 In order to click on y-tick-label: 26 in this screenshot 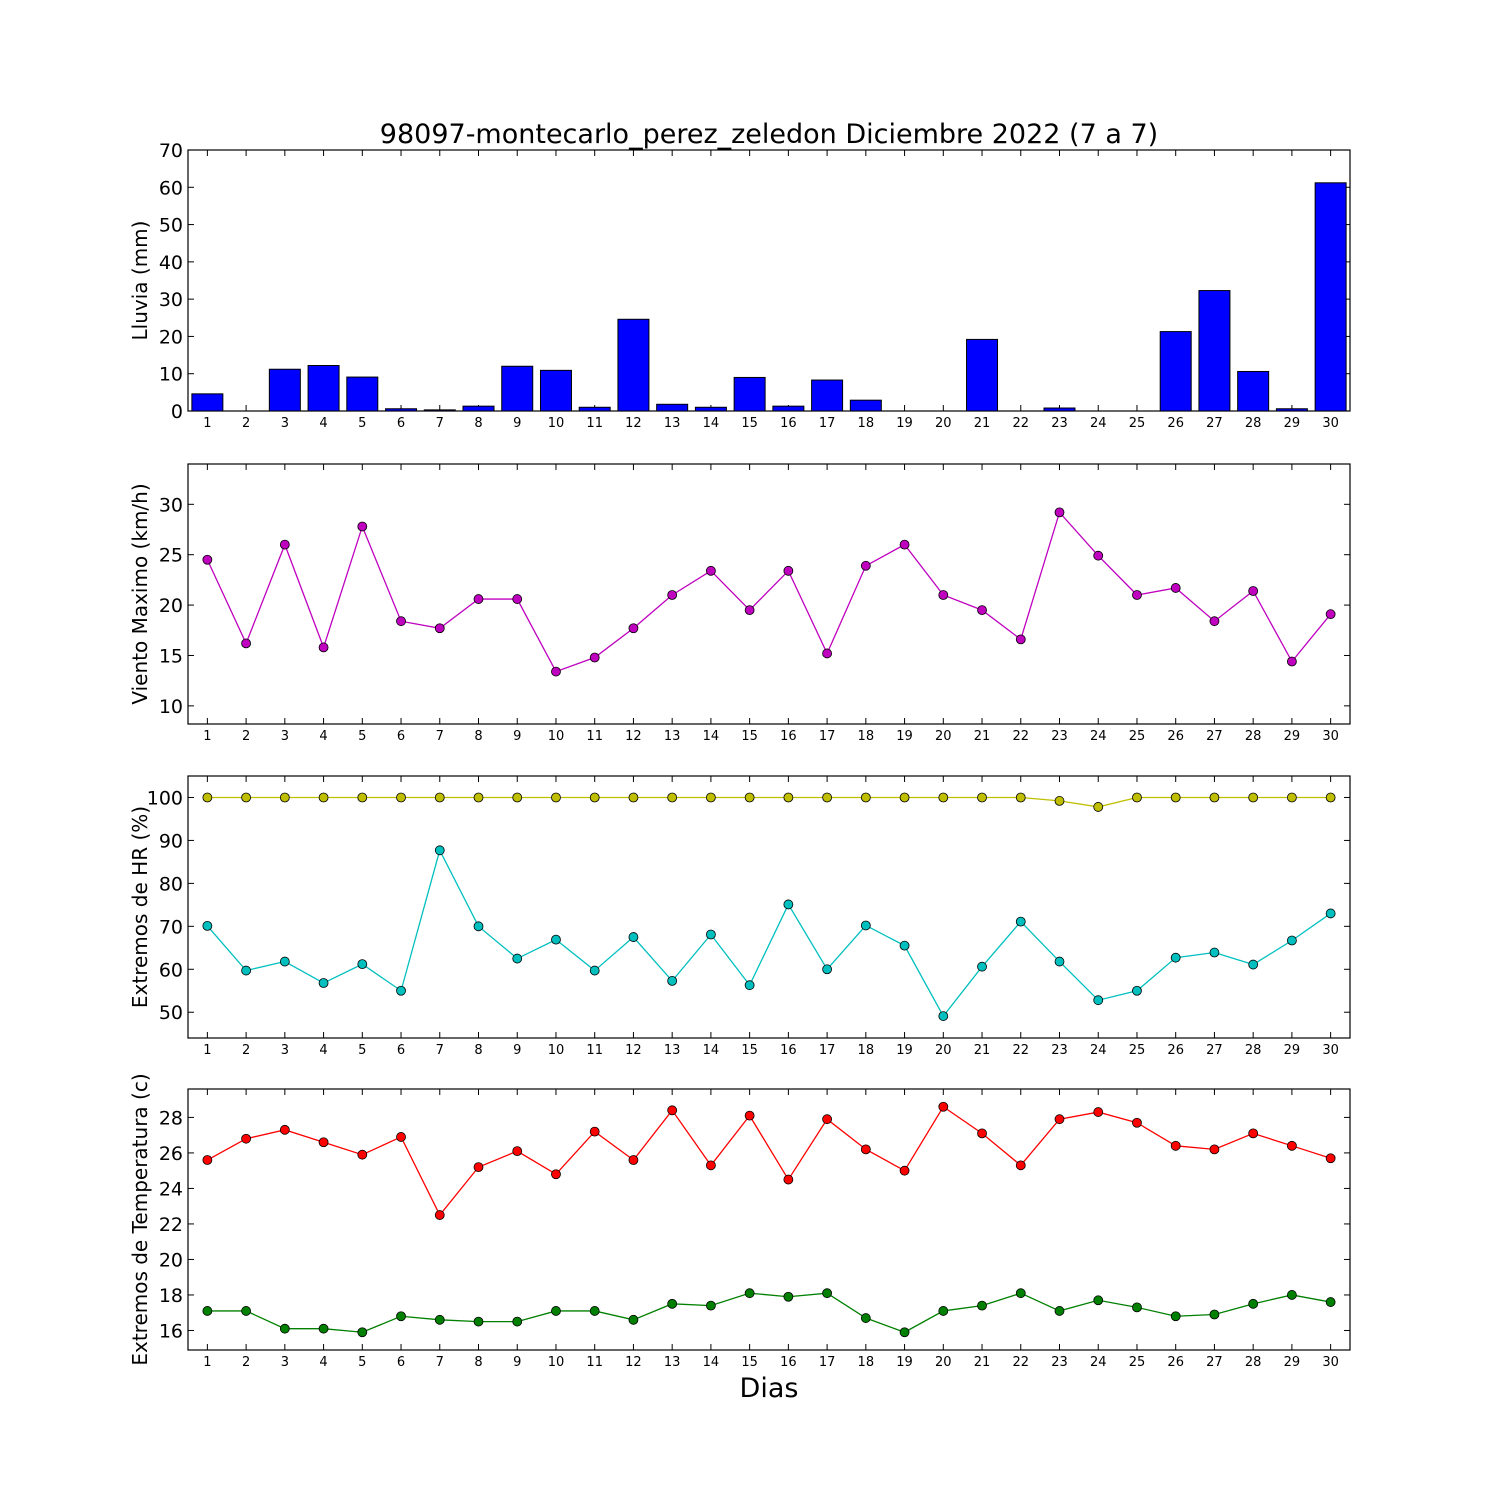, I will do `click(171, 1154)`.